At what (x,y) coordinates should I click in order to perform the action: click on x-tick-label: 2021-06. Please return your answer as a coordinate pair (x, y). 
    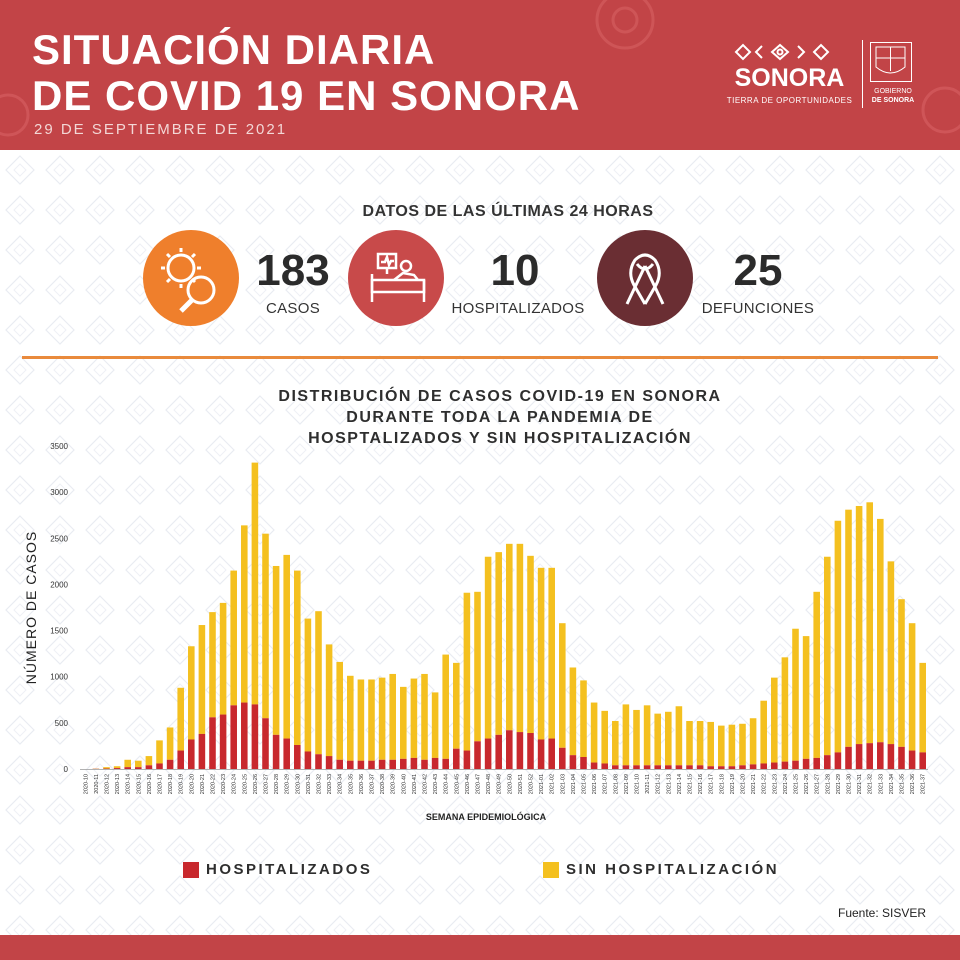
    Looking at the image, I should click on (595, 784).